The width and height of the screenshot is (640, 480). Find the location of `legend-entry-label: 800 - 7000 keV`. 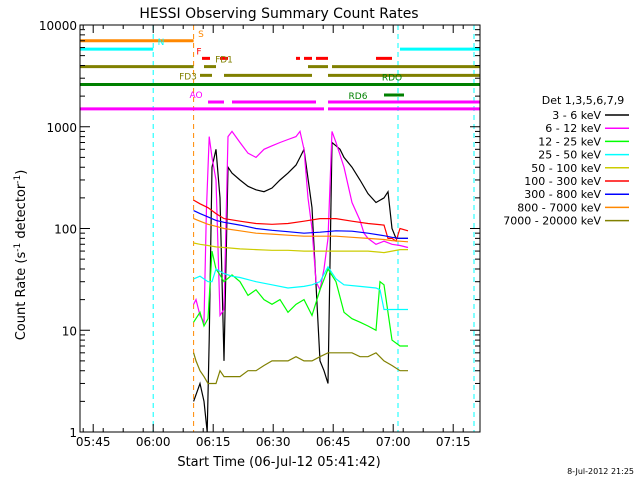

legend-entry-label: 800 - 7000 keV is located at coordinates (559, 207).